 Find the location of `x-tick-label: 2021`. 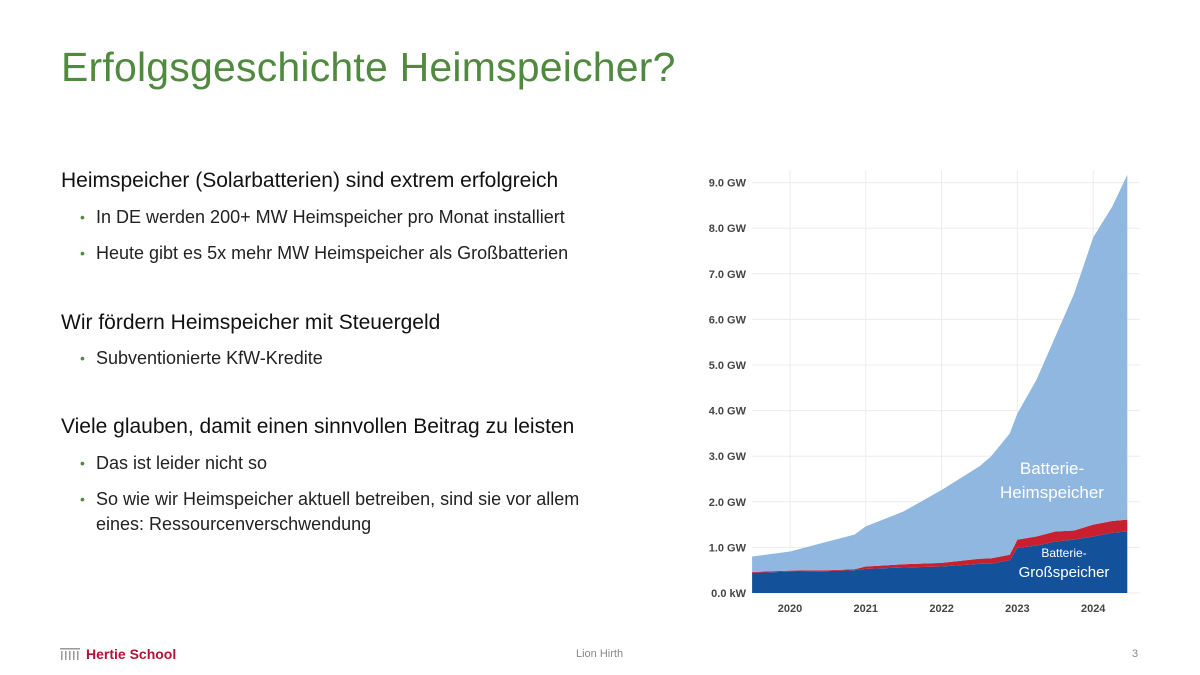

x-tick-label: 2021 is located at coordinates (866, 609).